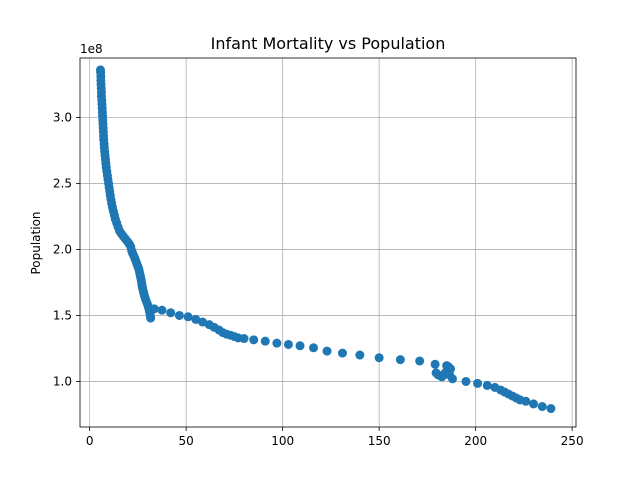 The image size is (640, 480). What do you see at coordinates (36, 242) in the screenshot?
I see `y-axis-label: Population` at bounding box center [36, 242].